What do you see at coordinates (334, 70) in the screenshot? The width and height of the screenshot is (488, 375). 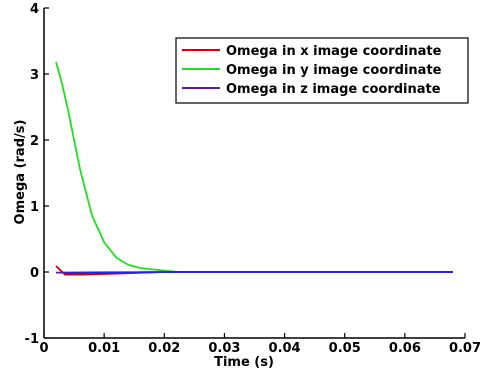 I see `legend-label: Omega in y image coordinate` at bounding box center [334, 70].